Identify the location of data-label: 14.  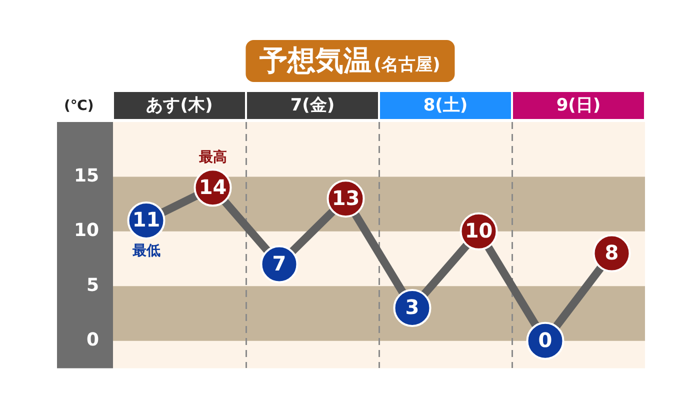
(212, 186).